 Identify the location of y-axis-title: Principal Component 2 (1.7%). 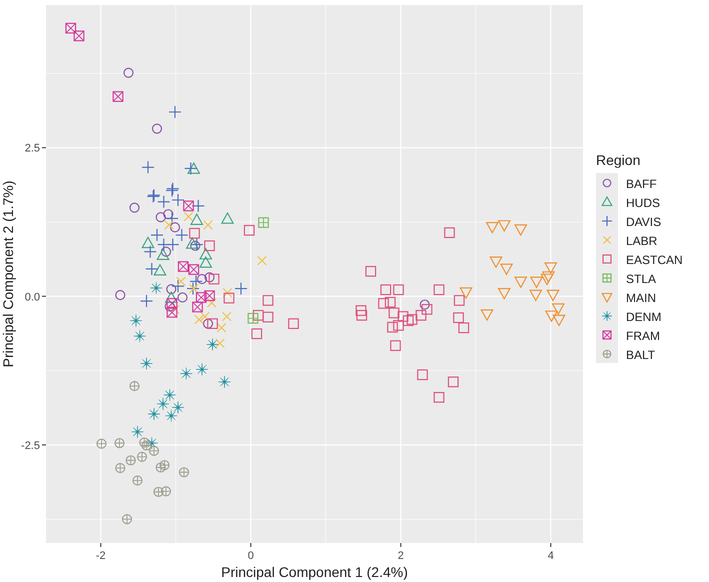
(8, 274).